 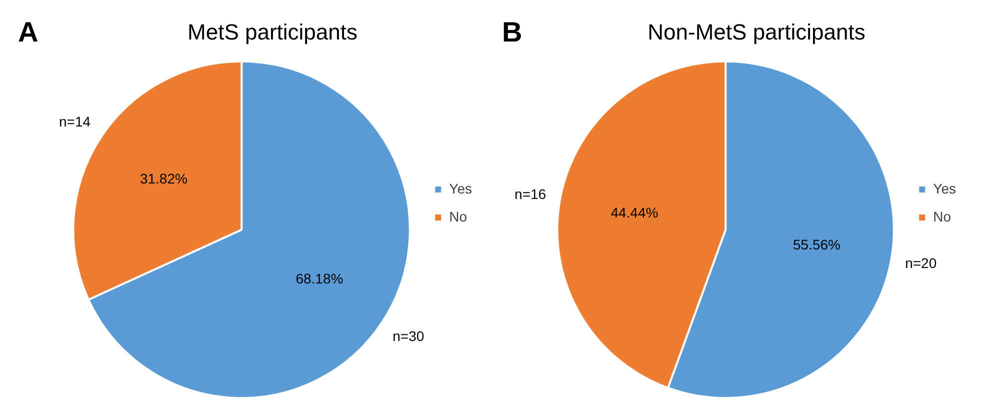 What do you see at coordinates (74, 121) in the screenshot?
I see `text: n=14` at bounding box center [74, 121].